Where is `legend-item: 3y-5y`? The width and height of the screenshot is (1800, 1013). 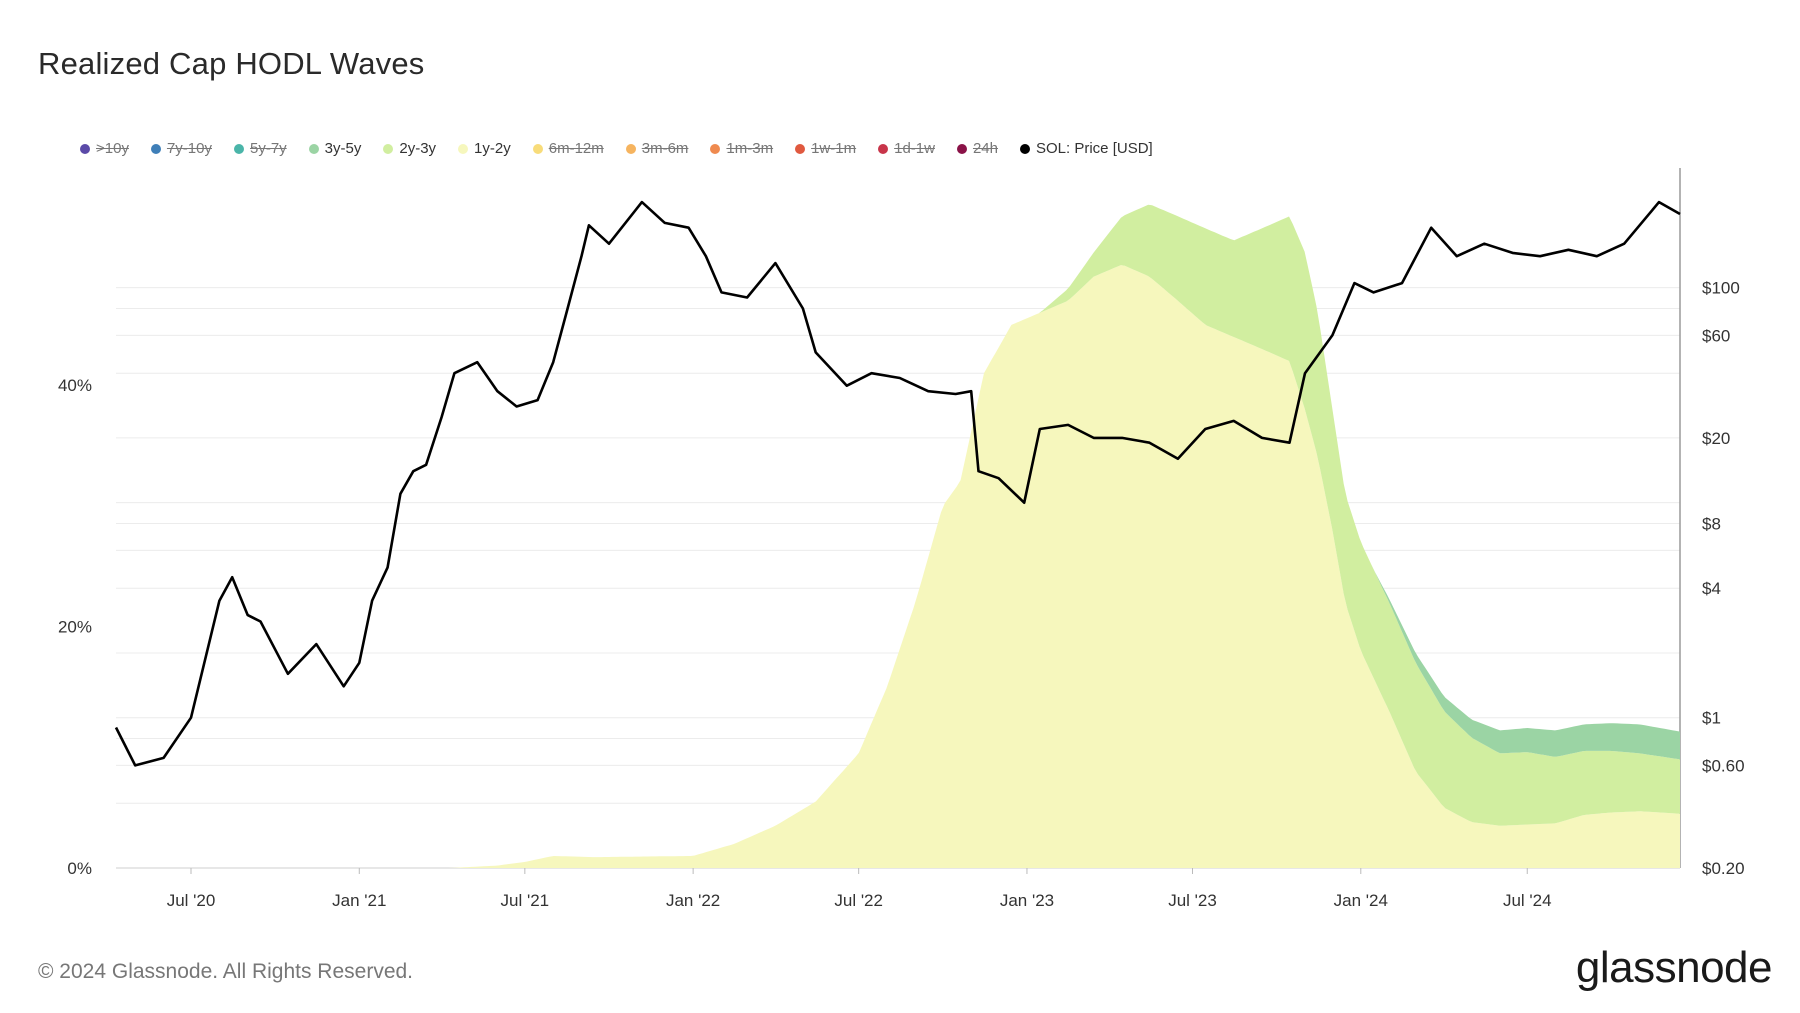 legend-item: 3y-5y is located at coordinates (335, 148).